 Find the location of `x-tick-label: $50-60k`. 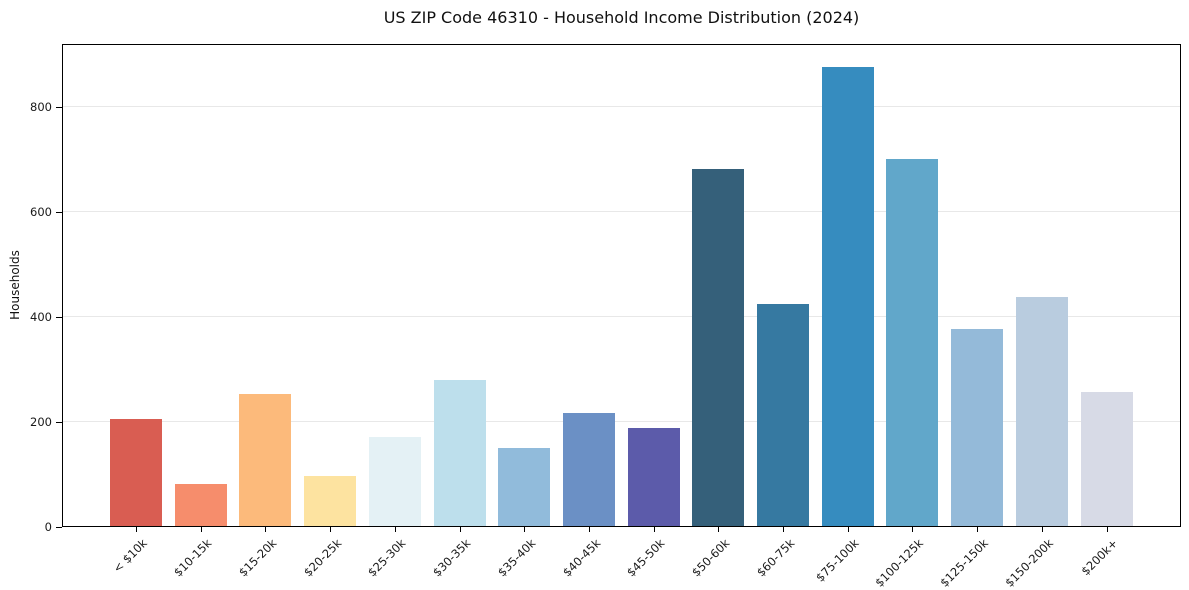

x-tick-label: $50-60k is located at coordinates (710, 558).